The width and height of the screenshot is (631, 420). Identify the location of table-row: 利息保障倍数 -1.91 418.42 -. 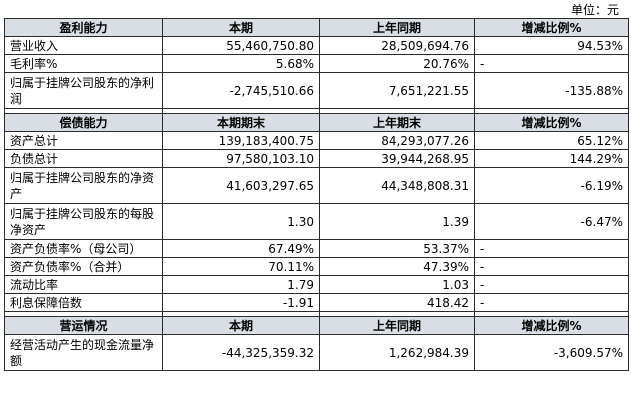
(316, 302).